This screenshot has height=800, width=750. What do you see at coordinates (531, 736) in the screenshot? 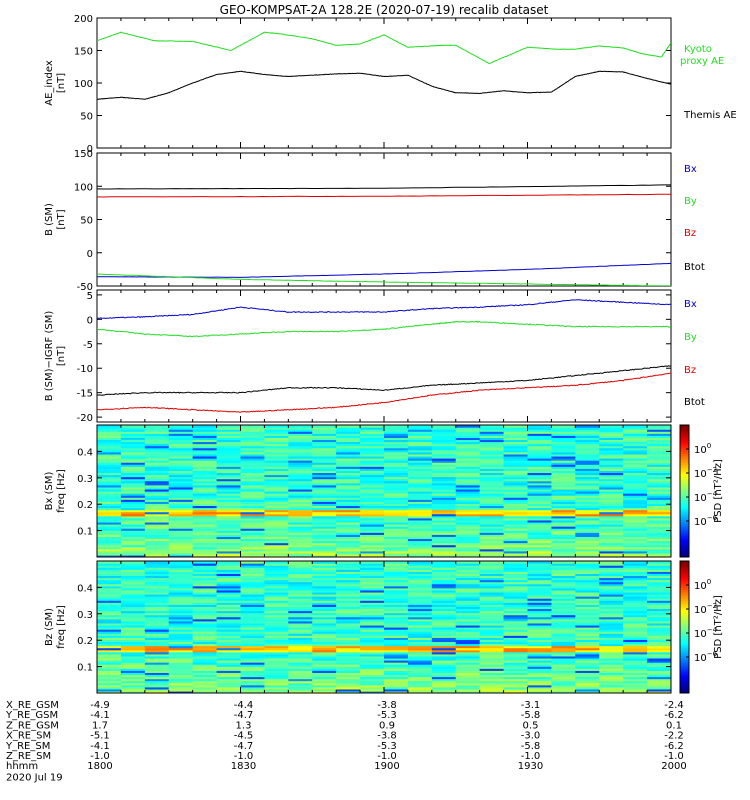
I see `ephemeris-value: -3.0` at bounding box center [531, 736].